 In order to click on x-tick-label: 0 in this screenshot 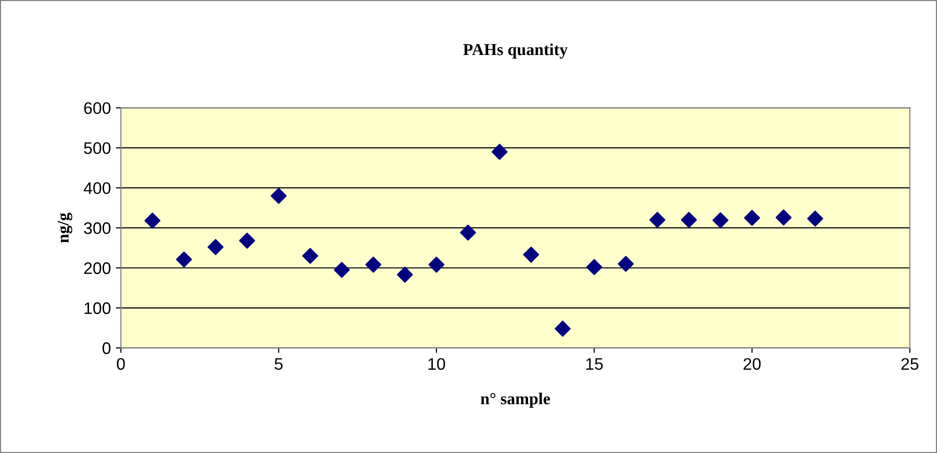, I will do `click(120, 364)`.